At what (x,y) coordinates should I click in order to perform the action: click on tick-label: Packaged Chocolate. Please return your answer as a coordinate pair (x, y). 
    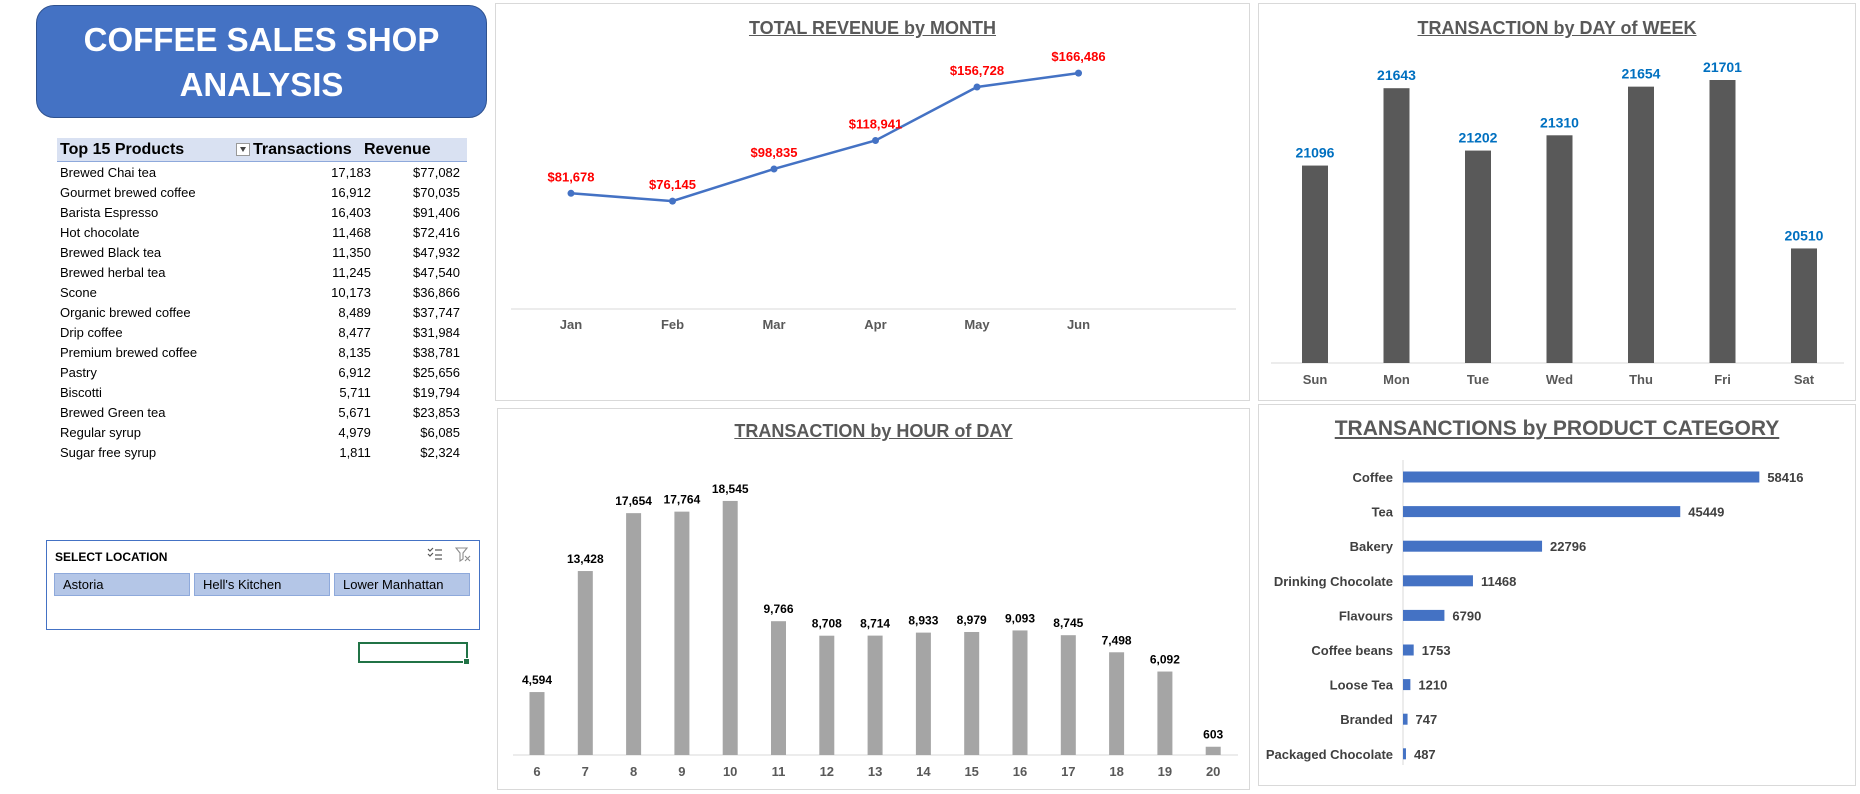
    Looking at the image, I should click on (1329, 754).